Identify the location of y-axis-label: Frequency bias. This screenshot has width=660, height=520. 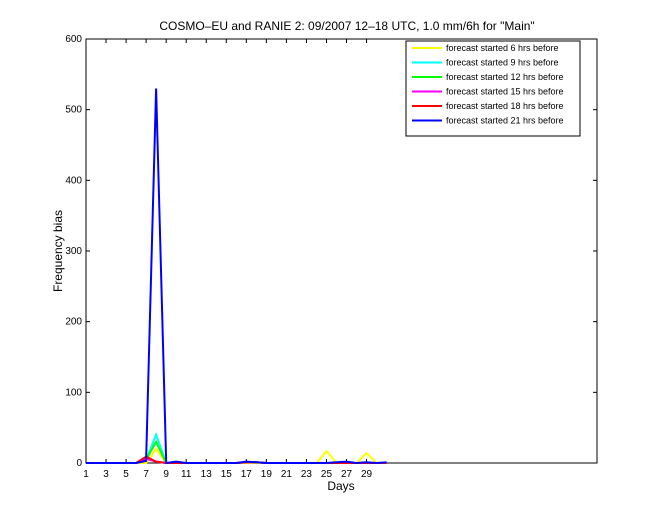
(58, 251).